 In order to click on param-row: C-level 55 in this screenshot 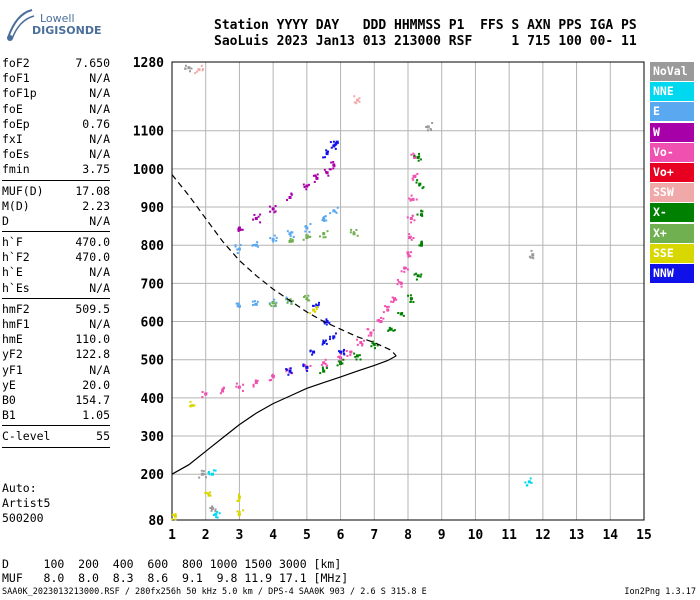, I will do `click(56, 436)`.